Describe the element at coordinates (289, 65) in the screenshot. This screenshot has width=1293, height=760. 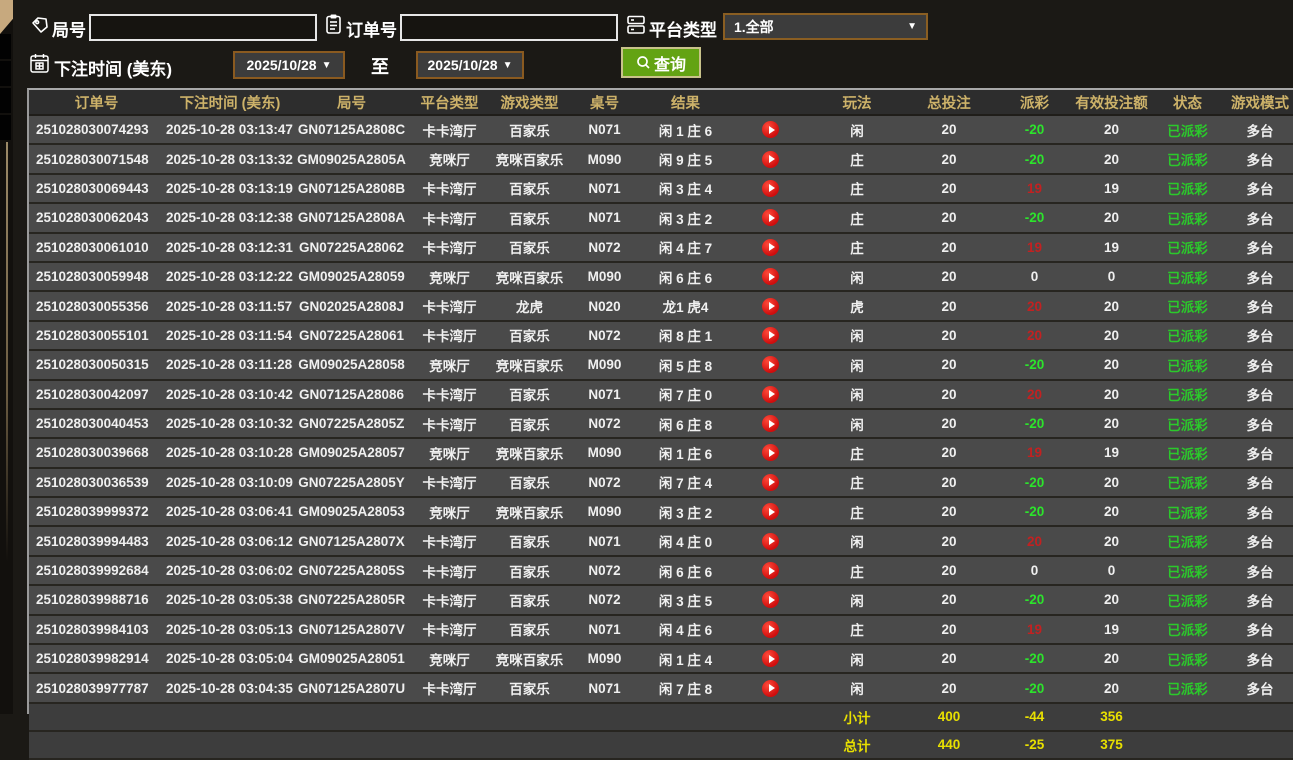
I see `date-from-select: 2025/10/28 ▼` at that location.